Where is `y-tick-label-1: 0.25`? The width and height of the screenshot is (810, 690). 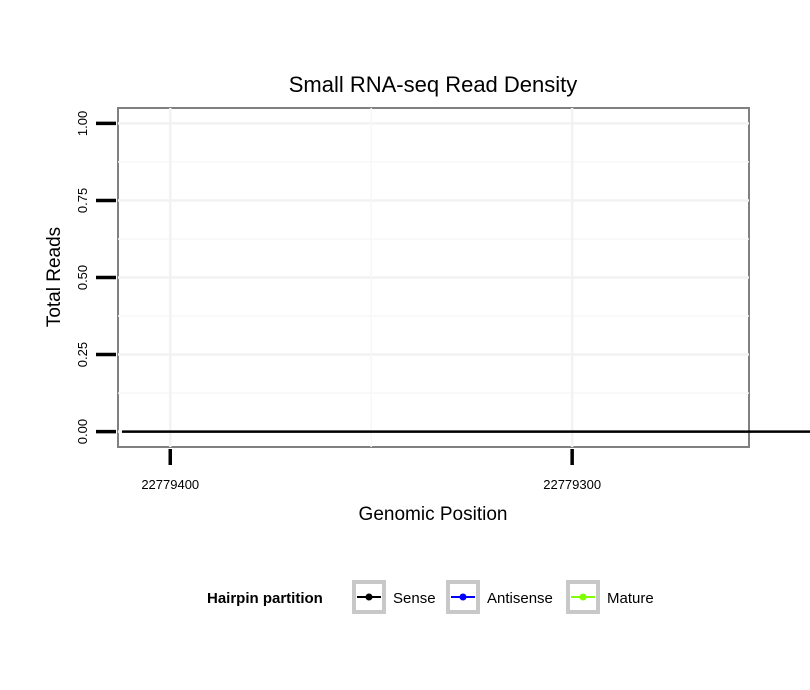
y-tick-label-1: 0.25 is located at coordinates (82, 354).